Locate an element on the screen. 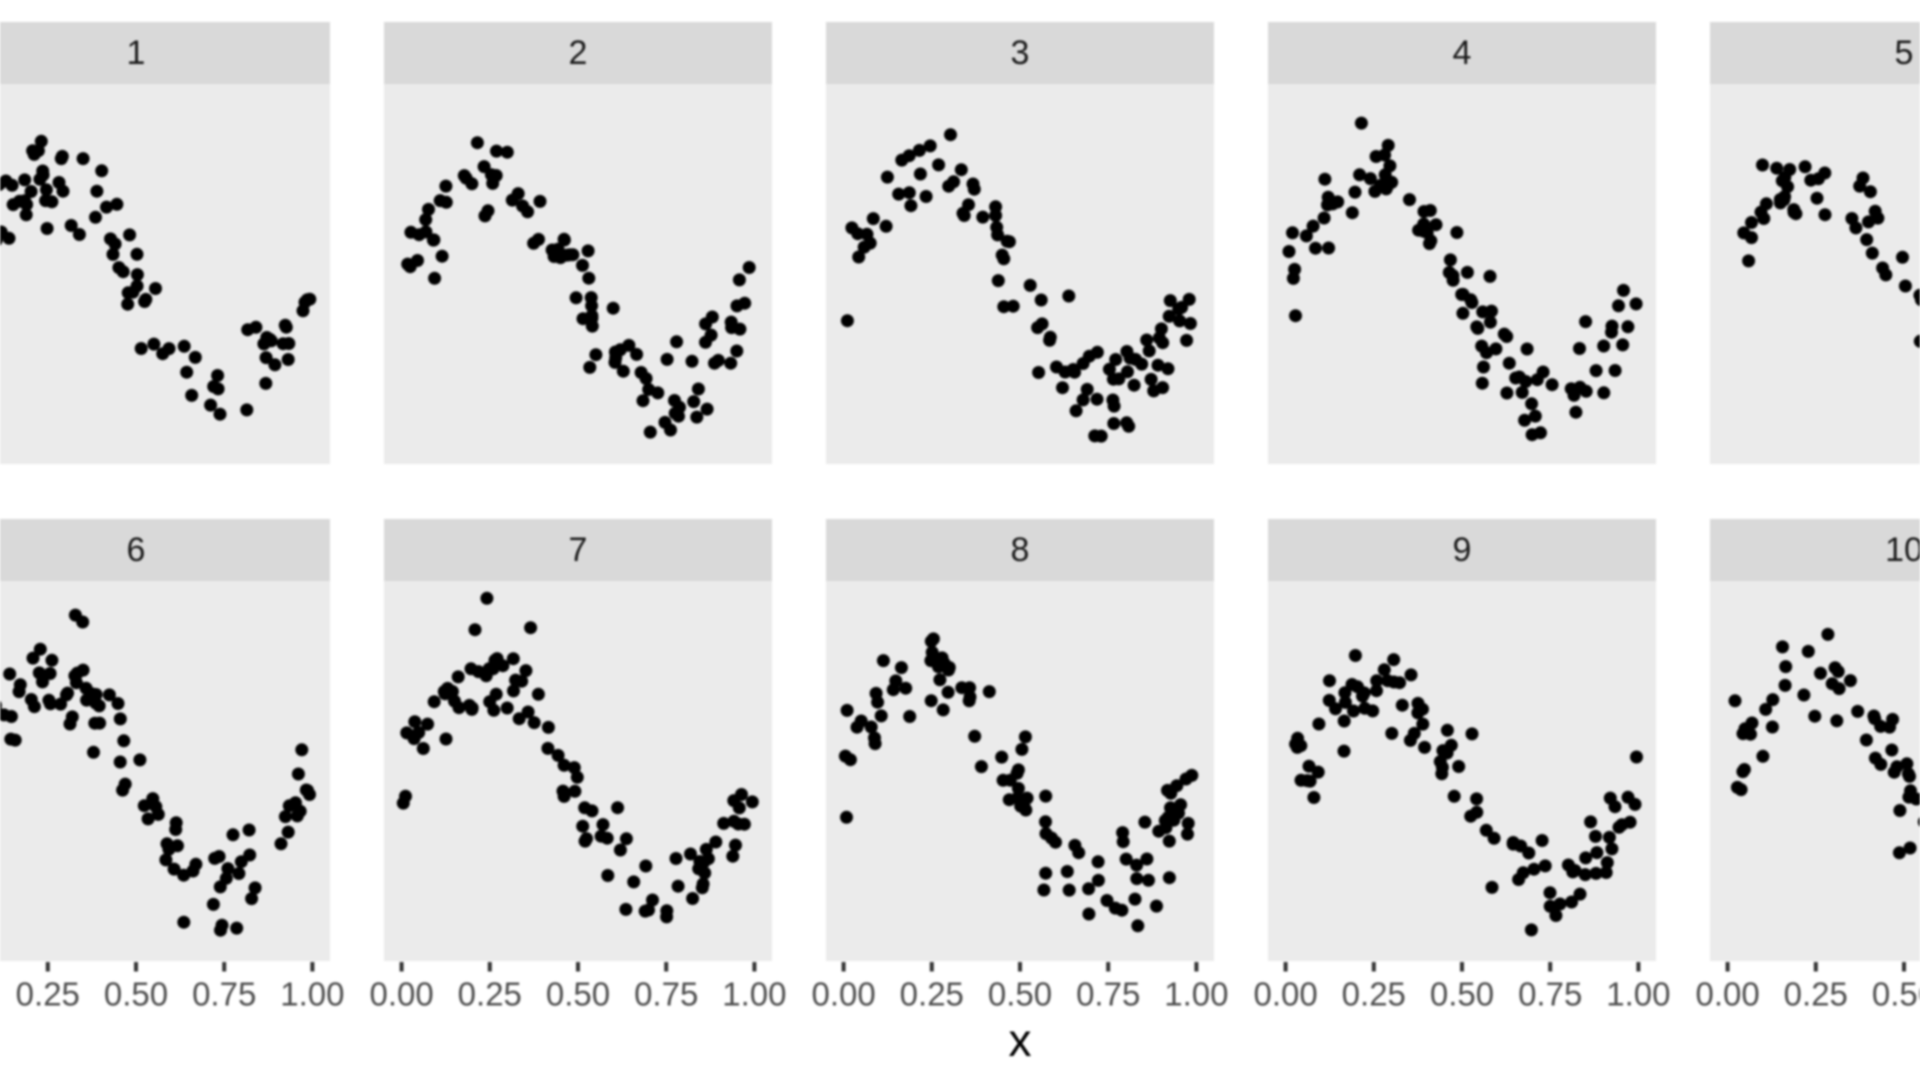 This screenshot has width=1920, height=1085. svg-text: 10 is located at coordinates (1902, 550).